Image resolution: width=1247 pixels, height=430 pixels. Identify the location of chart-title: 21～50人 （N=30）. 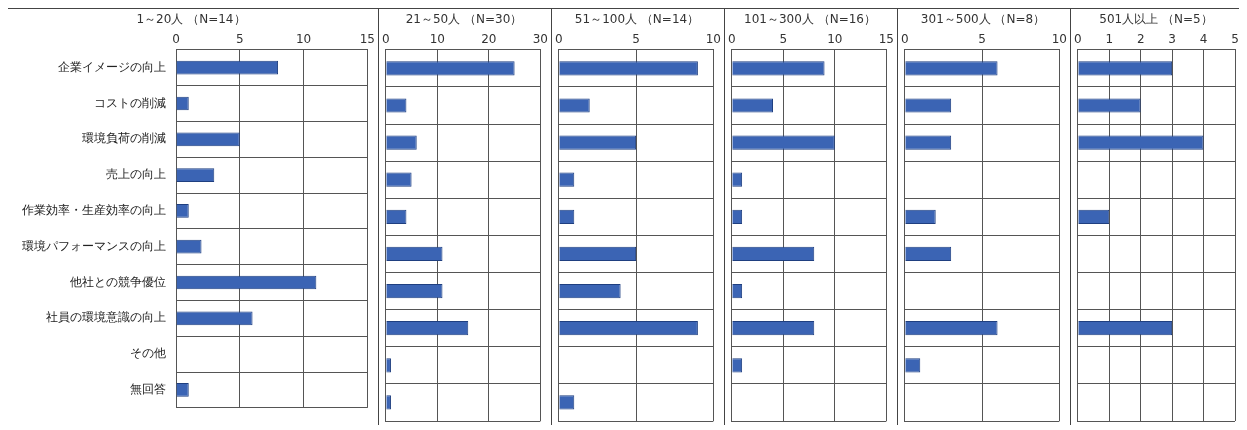
(464, 19).